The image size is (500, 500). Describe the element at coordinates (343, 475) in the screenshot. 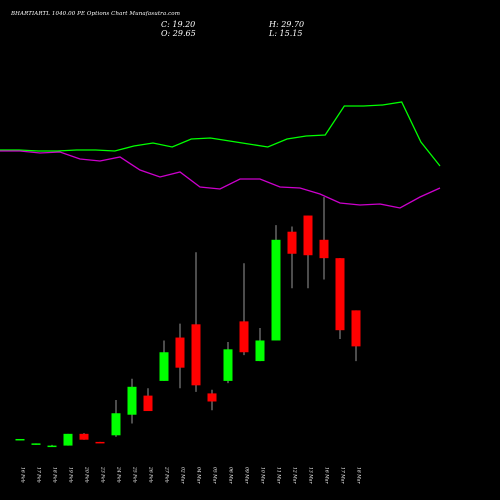

I see `x-tick-label: 17 Mar` at that location.